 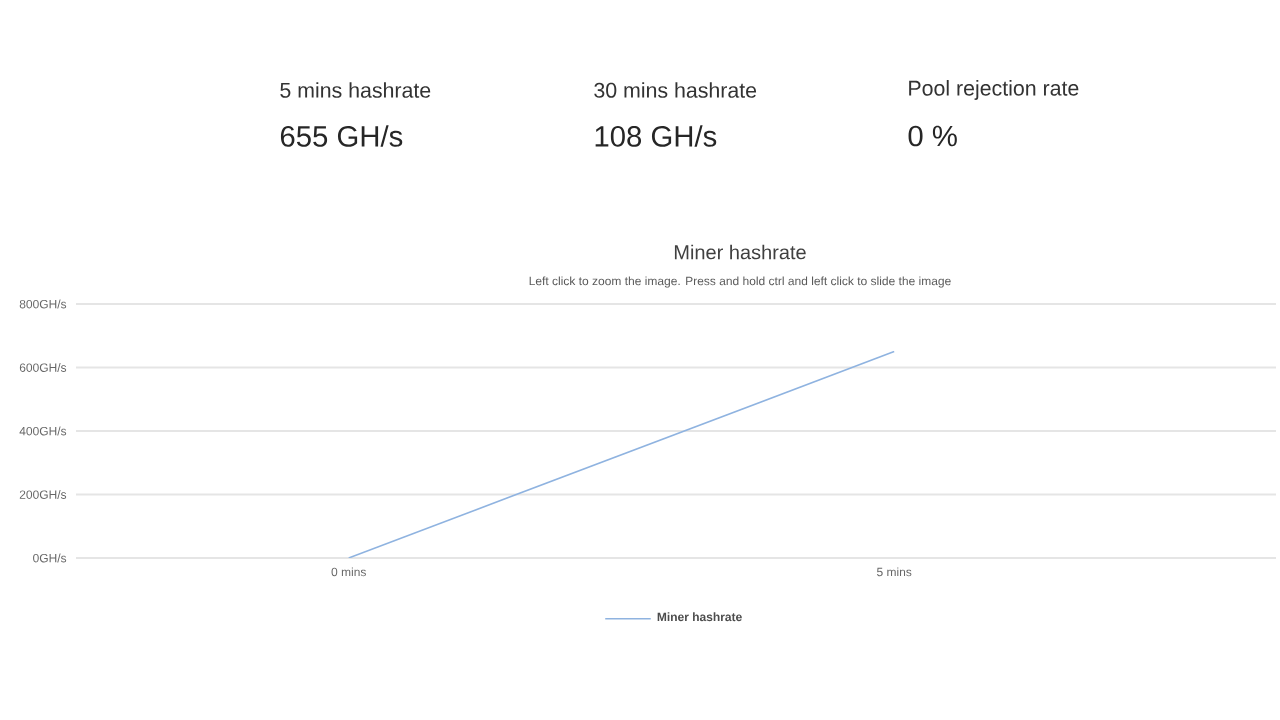 I want to click on text: 108 GH/s, so click(x=656, y=136).